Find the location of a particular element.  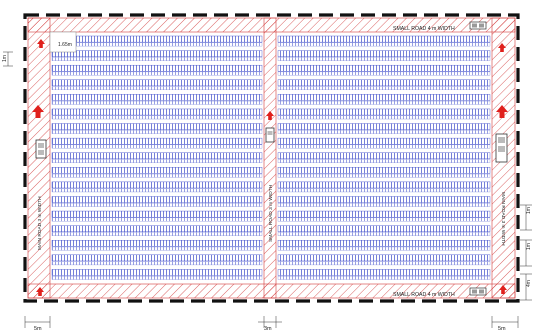

small-road-bottom-label: SMALL ROAD 4 m WIDTH is located at coordinates (424, 295).